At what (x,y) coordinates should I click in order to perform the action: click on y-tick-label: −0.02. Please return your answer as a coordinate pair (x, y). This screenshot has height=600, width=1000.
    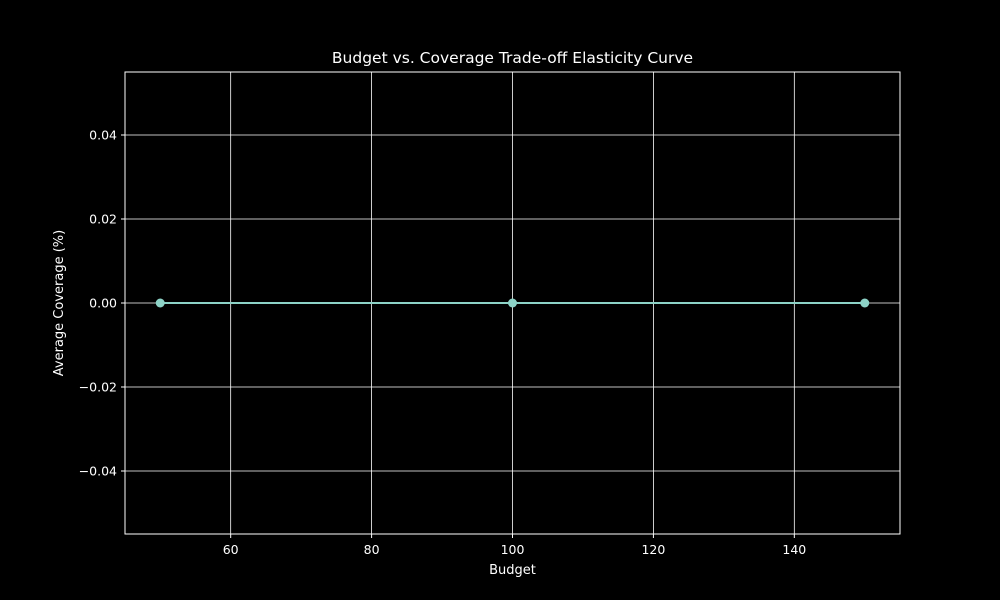
    Looking at the image, I should click on (98, 387).